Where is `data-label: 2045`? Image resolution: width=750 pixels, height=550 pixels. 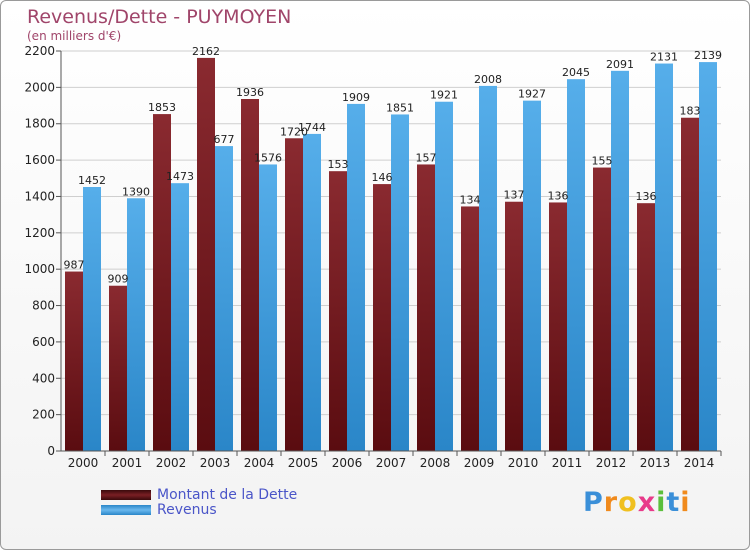 data-label: 2045 is located at coordinates (576, 72).